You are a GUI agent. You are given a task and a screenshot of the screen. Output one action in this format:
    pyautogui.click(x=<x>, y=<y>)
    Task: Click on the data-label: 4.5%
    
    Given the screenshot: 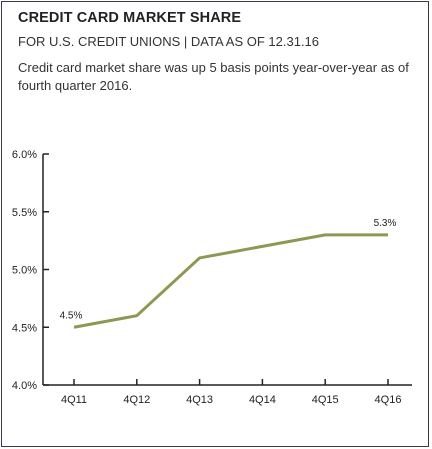 What is the action you would take?
    pyautogui.click(x=71, y=315)
    